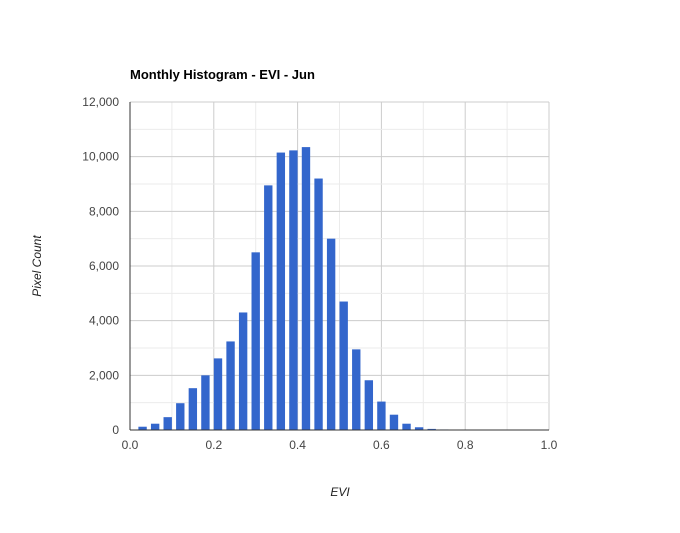 The image size is (680, 533). What do you see at coordinates (104, 266) in the screenshot?
I see `y-tick-label: 6,000` at bounding box center [104, 266].